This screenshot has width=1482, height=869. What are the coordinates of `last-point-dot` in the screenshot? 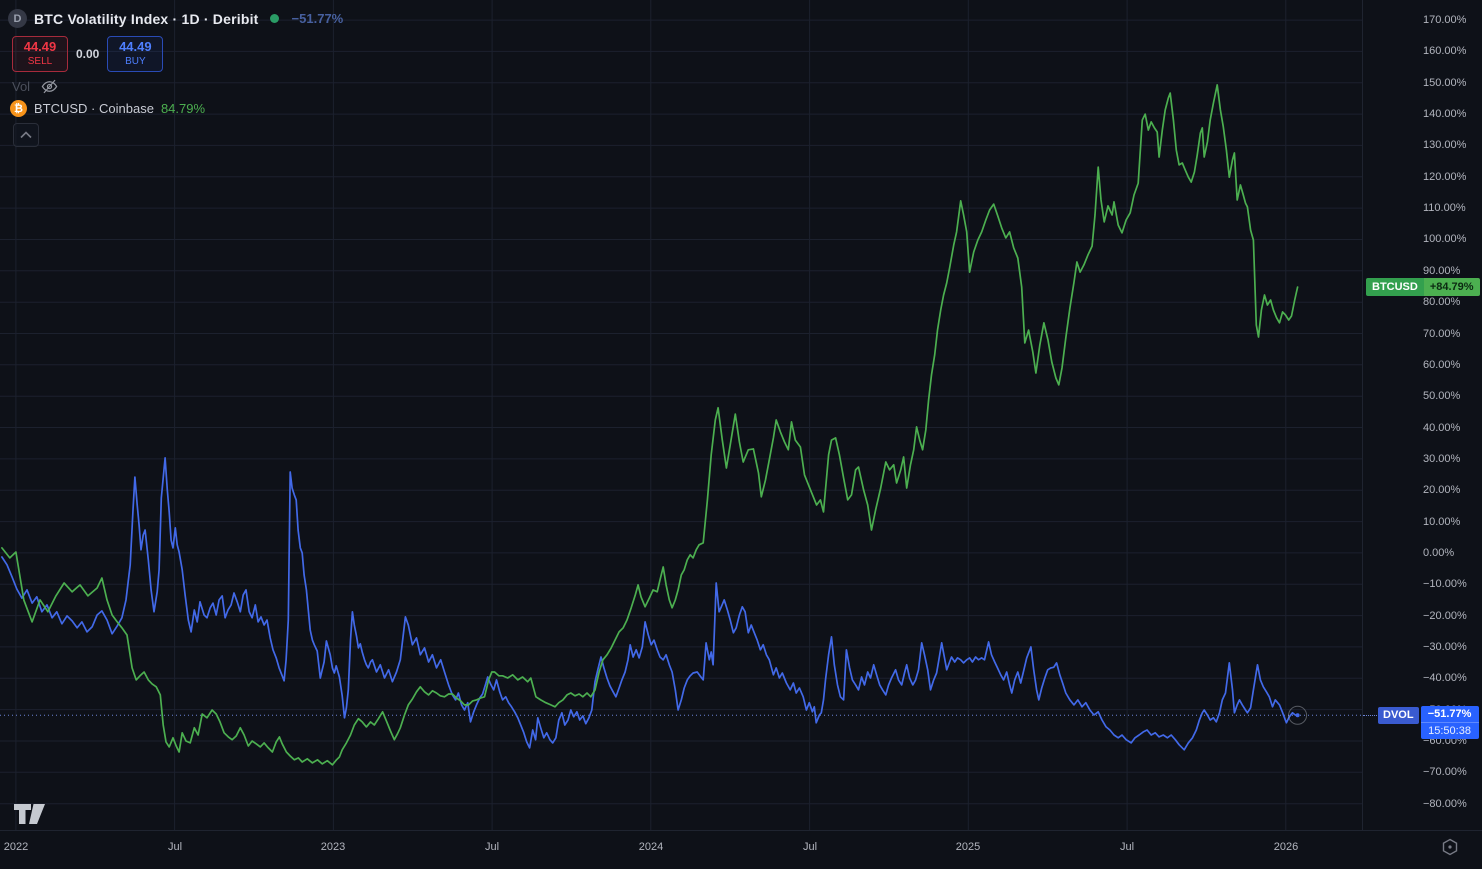 It's located at (1297, 715).